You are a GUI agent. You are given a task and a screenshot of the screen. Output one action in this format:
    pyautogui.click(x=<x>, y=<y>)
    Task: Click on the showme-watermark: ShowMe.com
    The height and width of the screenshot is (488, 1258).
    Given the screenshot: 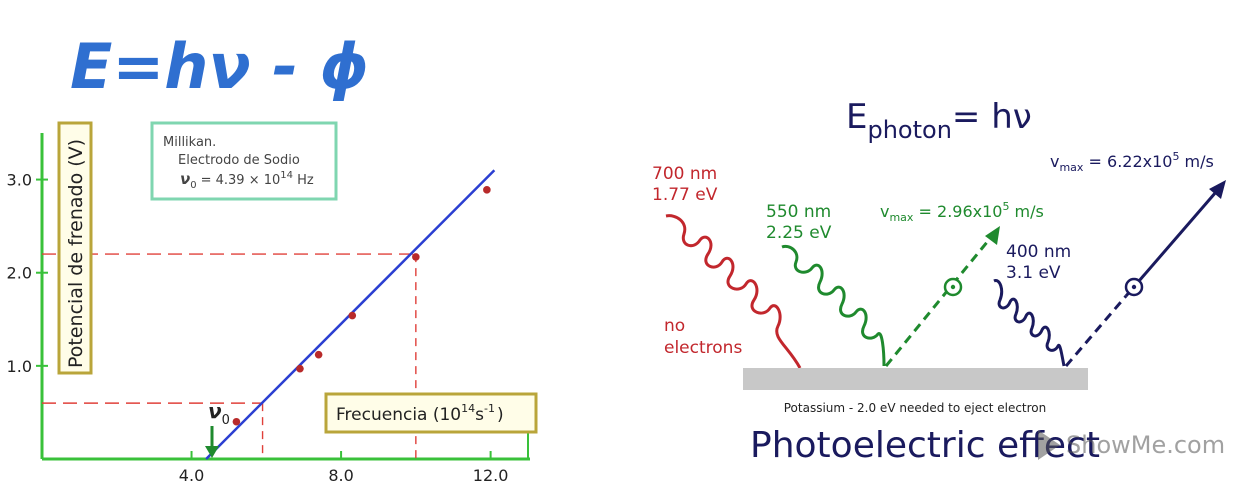 What is the action you would take?
    pyautogui.click(x=1131, y=445)
    